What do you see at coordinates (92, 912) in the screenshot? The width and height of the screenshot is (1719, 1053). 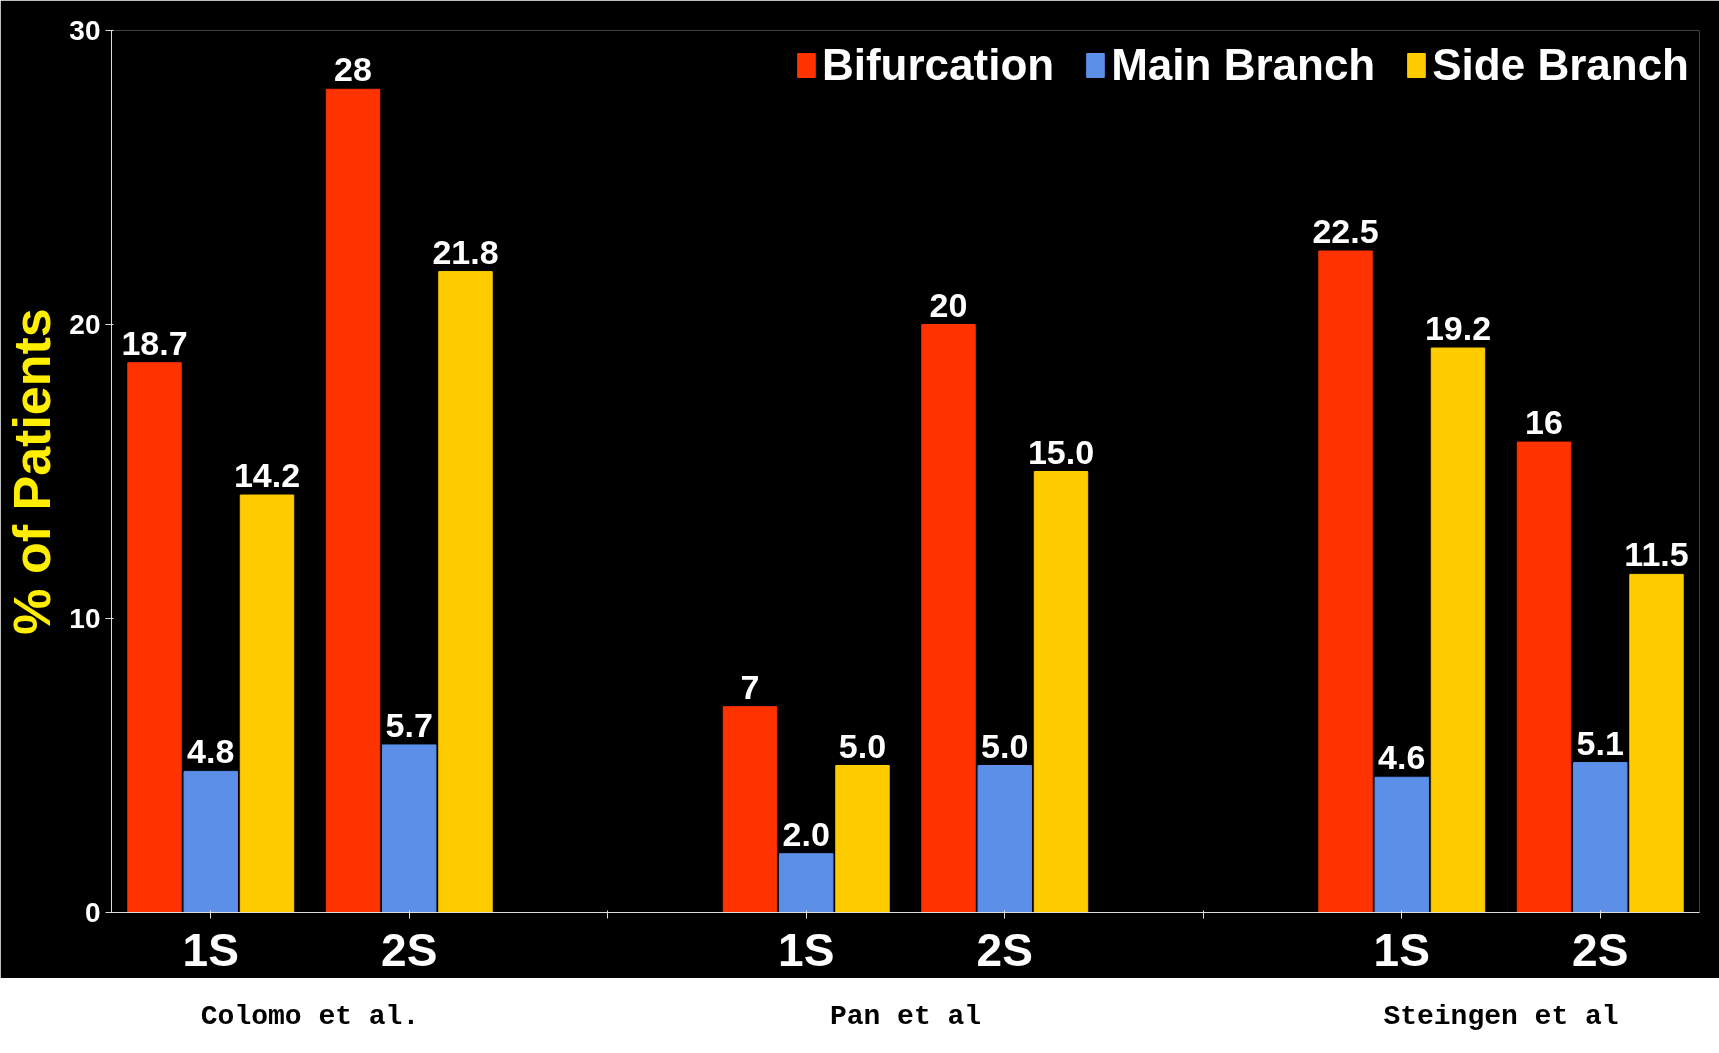 I see `y-tick-label: 0` at bounding box center [92, 912].